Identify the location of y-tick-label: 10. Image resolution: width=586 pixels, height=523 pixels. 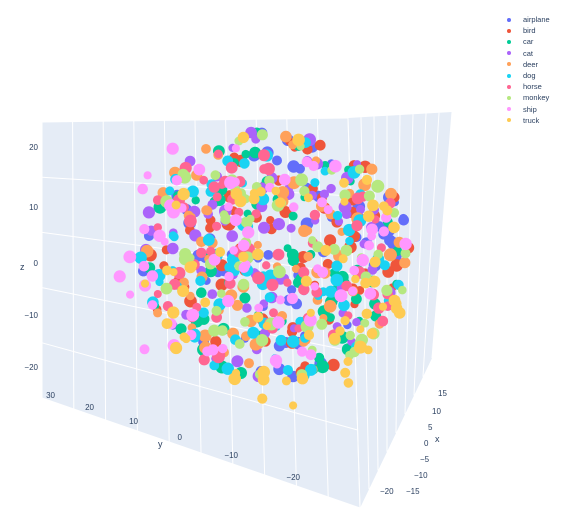
(133, 421).